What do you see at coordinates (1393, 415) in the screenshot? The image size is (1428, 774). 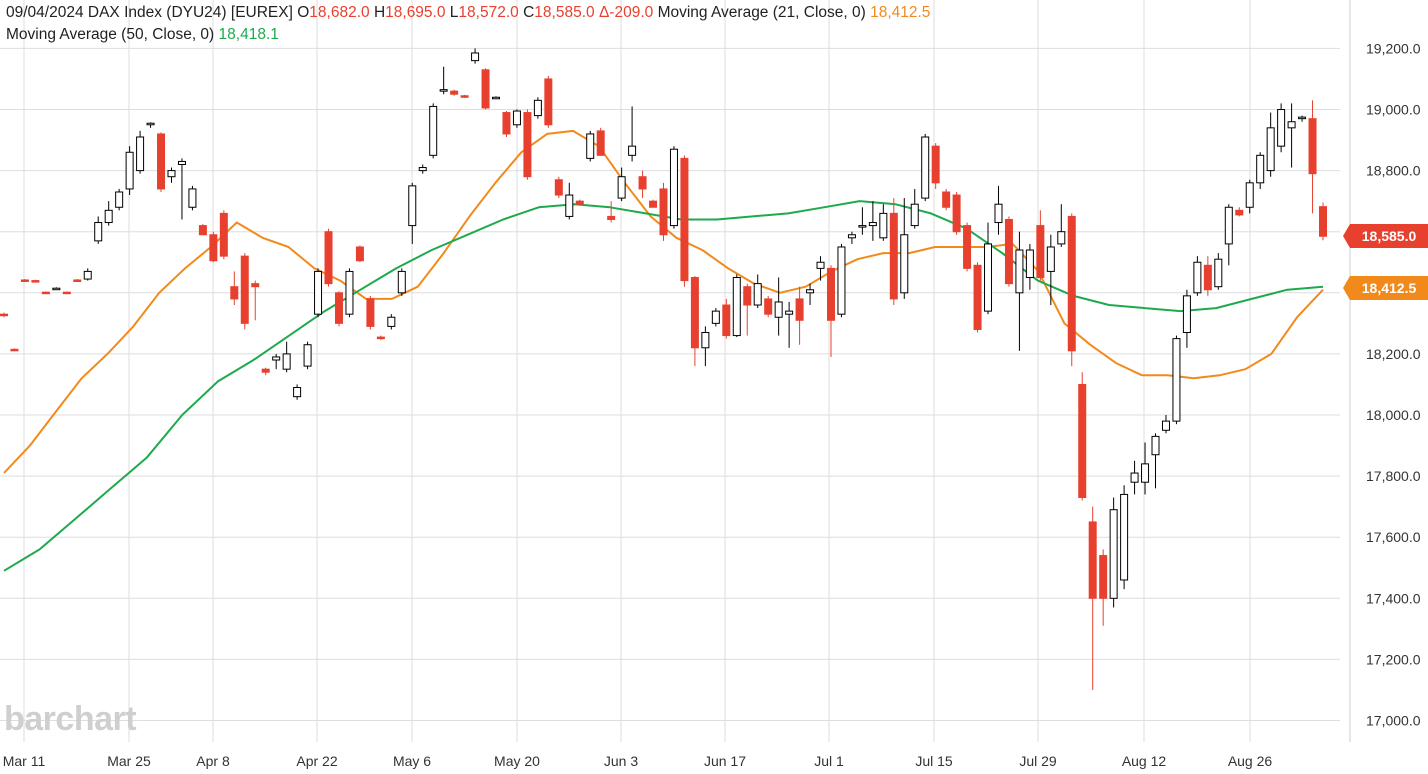 I see `y-tick-label: 18,000.0` at bounding box center [1393, 415].